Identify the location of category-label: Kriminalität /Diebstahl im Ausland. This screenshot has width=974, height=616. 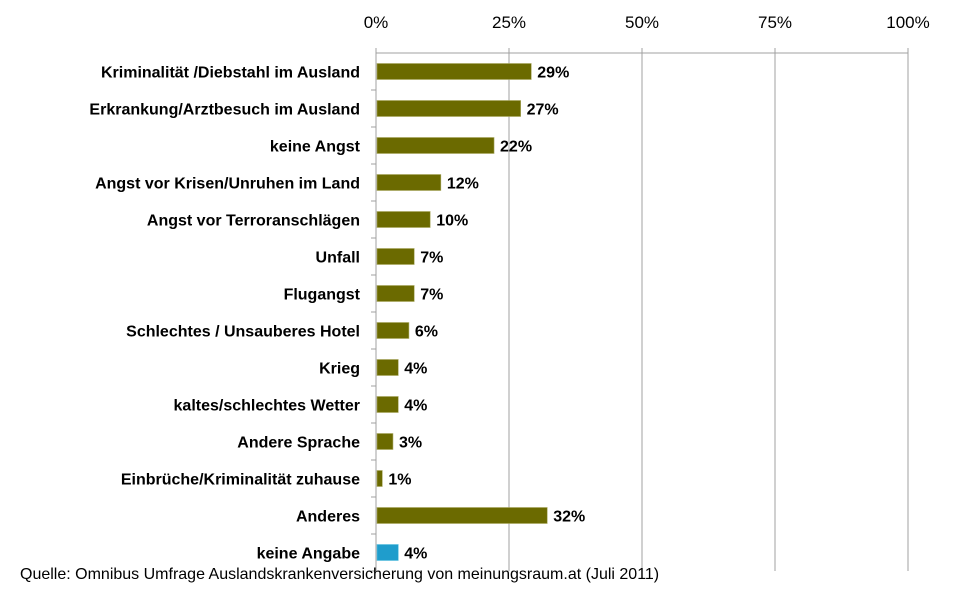
(230, 73).